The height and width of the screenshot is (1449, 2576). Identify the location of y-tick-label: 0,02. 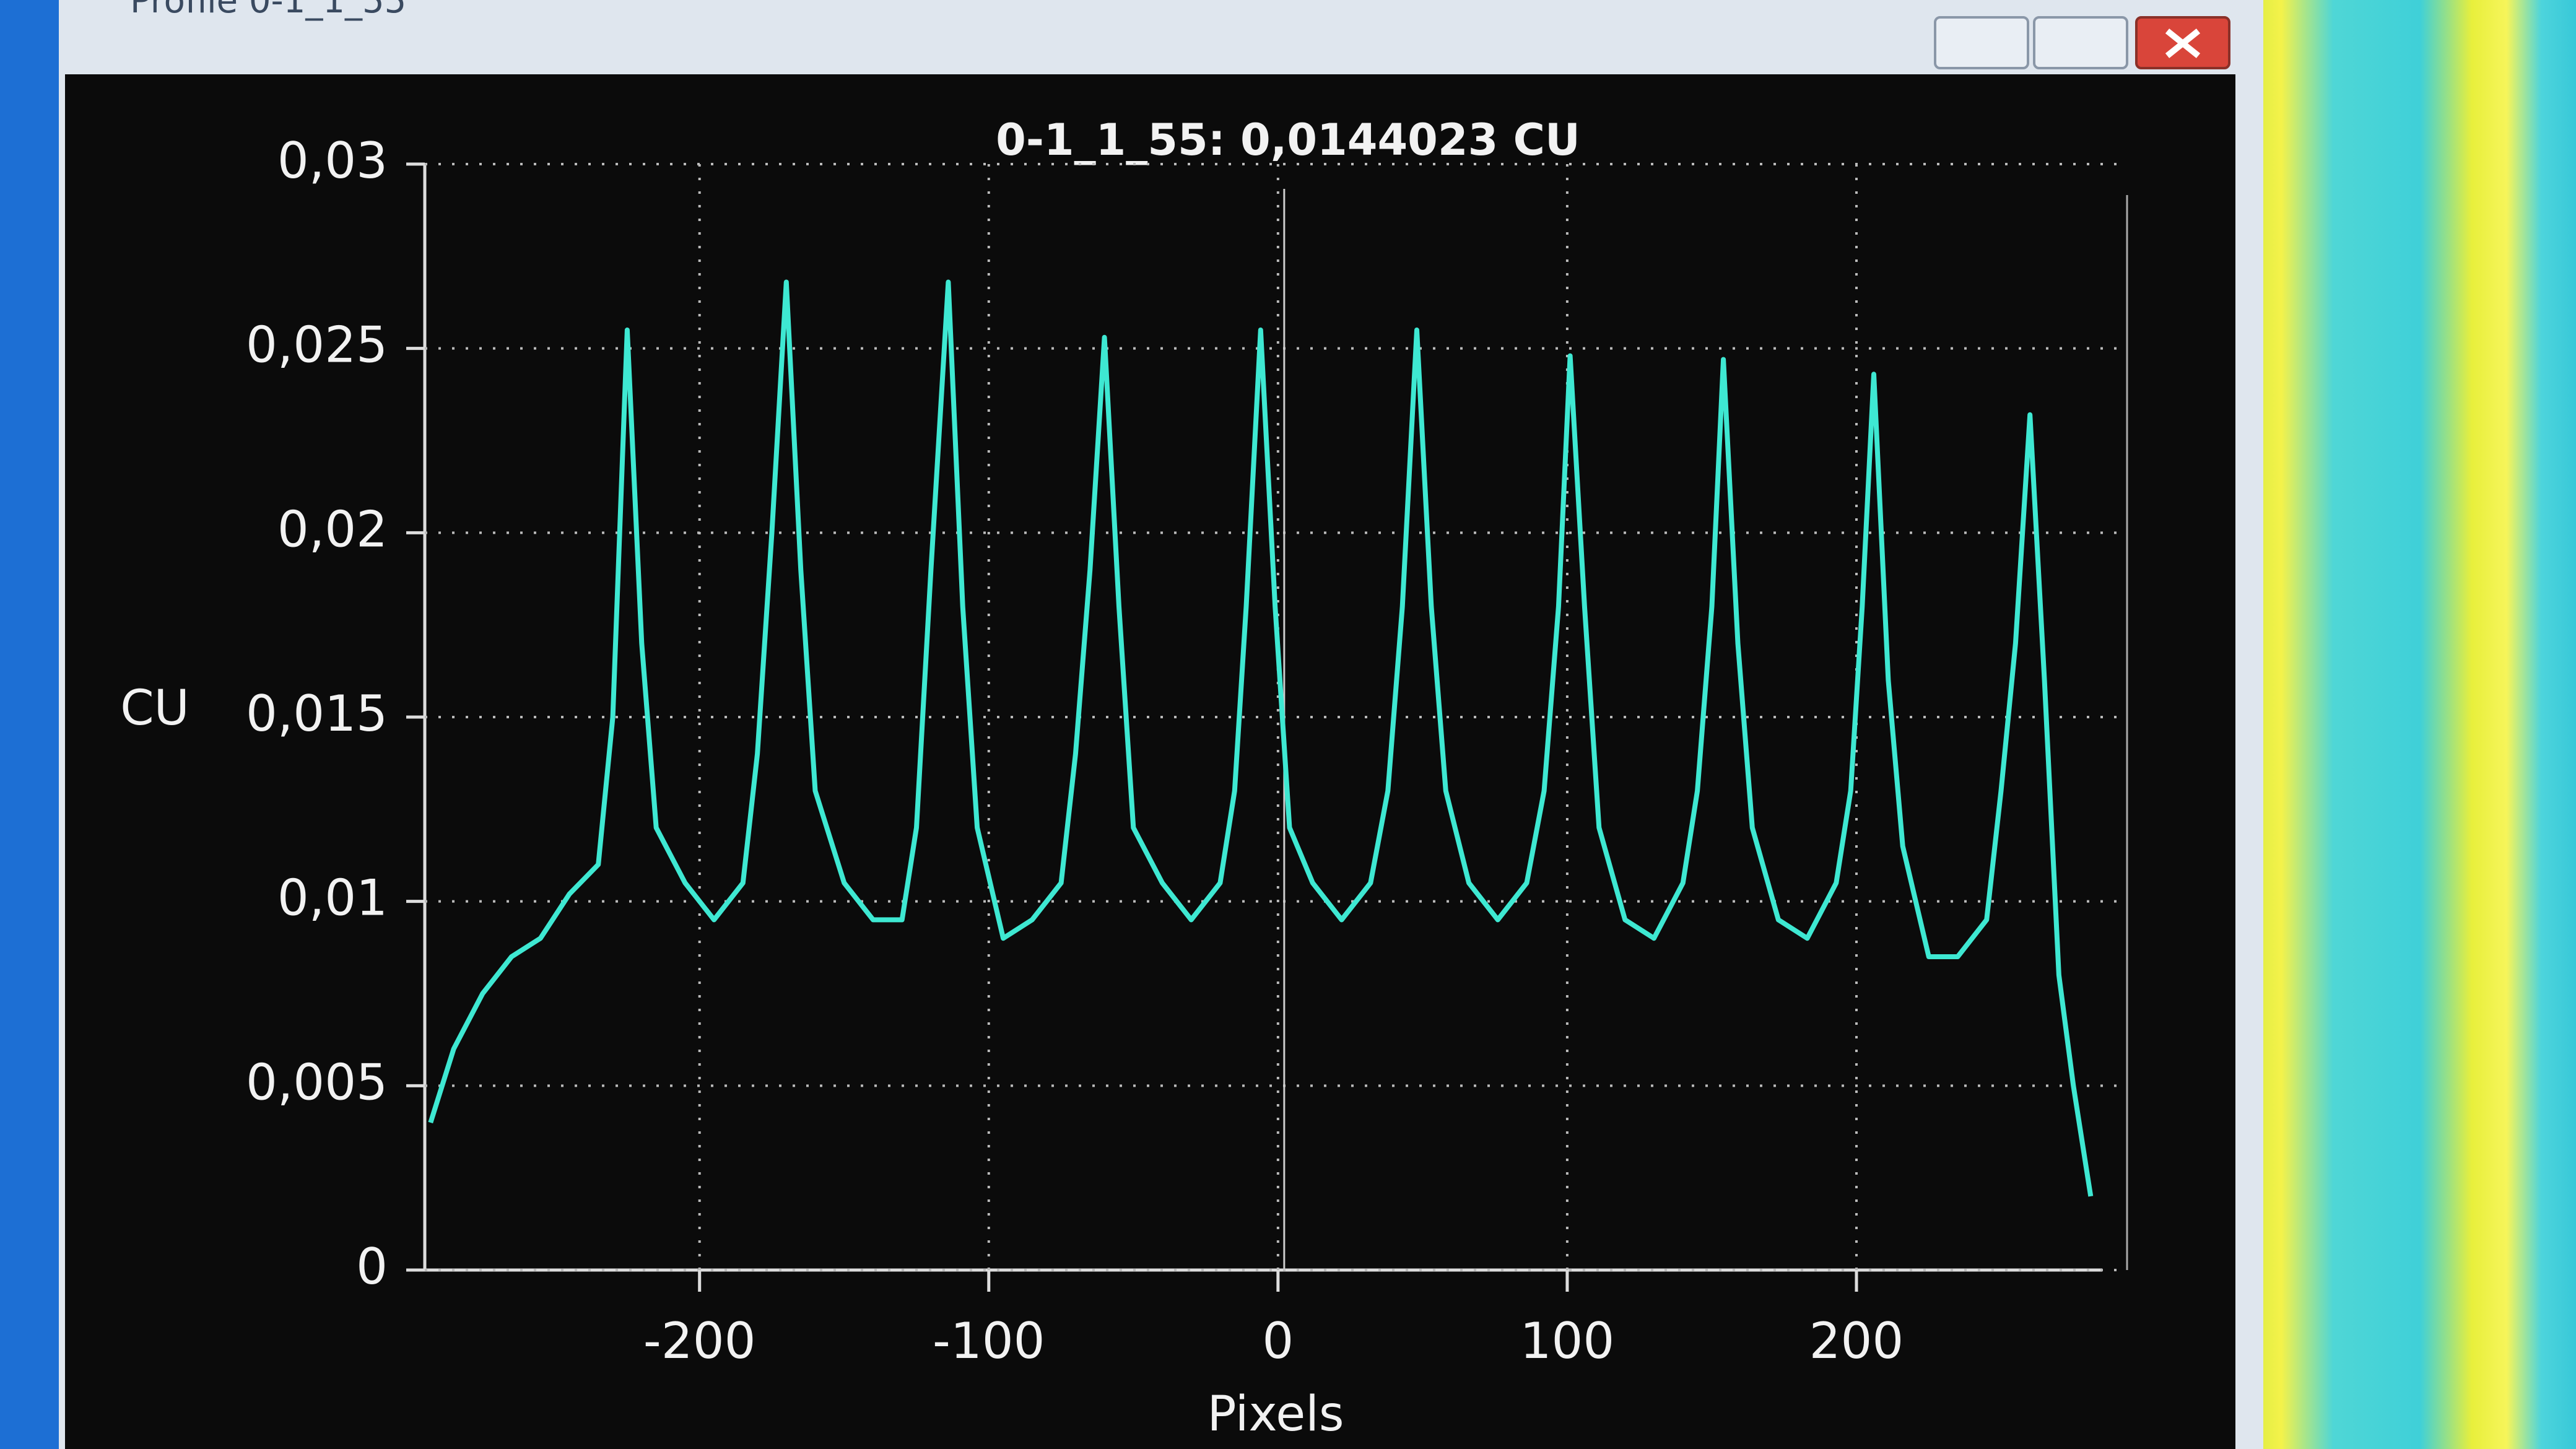
(332, 529).